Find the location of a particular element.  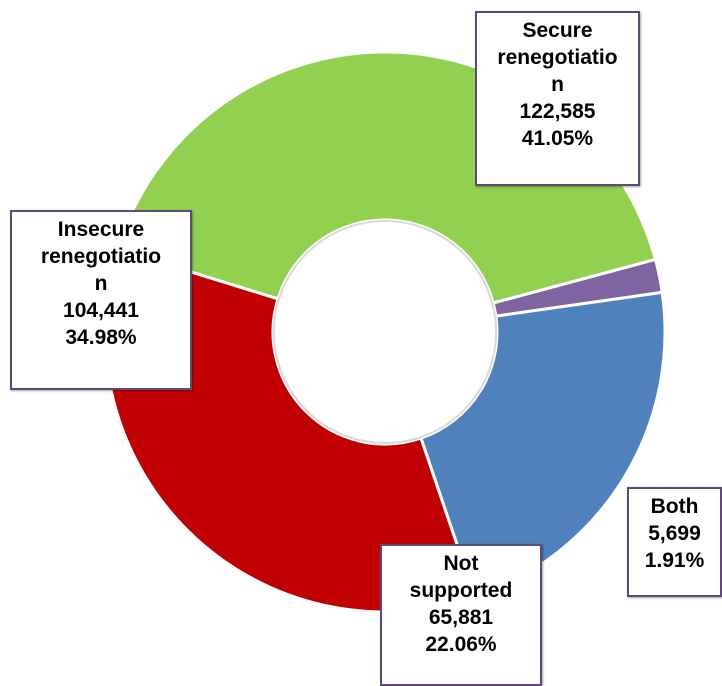

data-label-both: Both 5,699 1.91% is located at coordinates (674, 542).